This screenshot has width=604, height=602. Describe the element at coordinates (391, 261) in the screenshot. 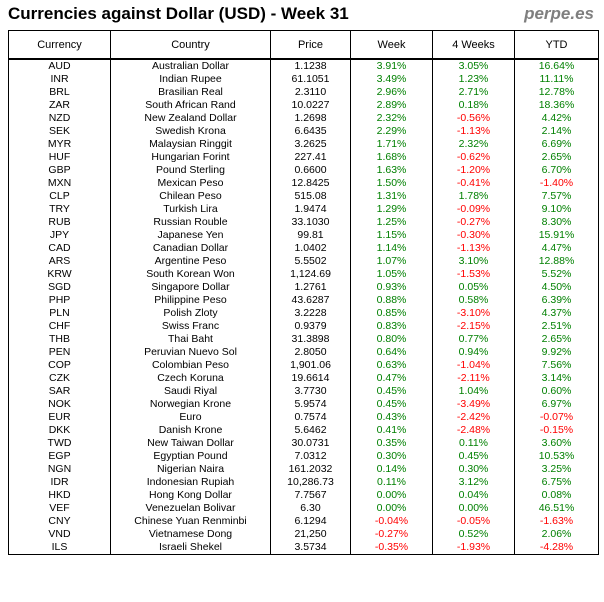

I see `week-change-cell: 1.07%` at that location.